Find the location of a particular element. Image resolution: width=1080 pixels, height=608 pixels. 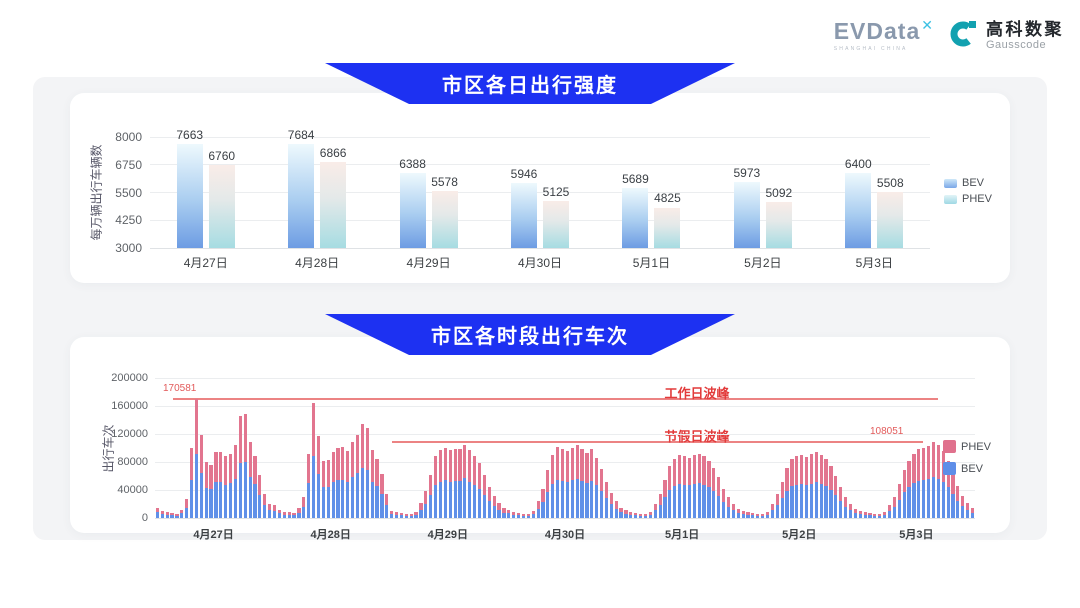

bev-legend-label: BEV is located at coordinates (973, 183).